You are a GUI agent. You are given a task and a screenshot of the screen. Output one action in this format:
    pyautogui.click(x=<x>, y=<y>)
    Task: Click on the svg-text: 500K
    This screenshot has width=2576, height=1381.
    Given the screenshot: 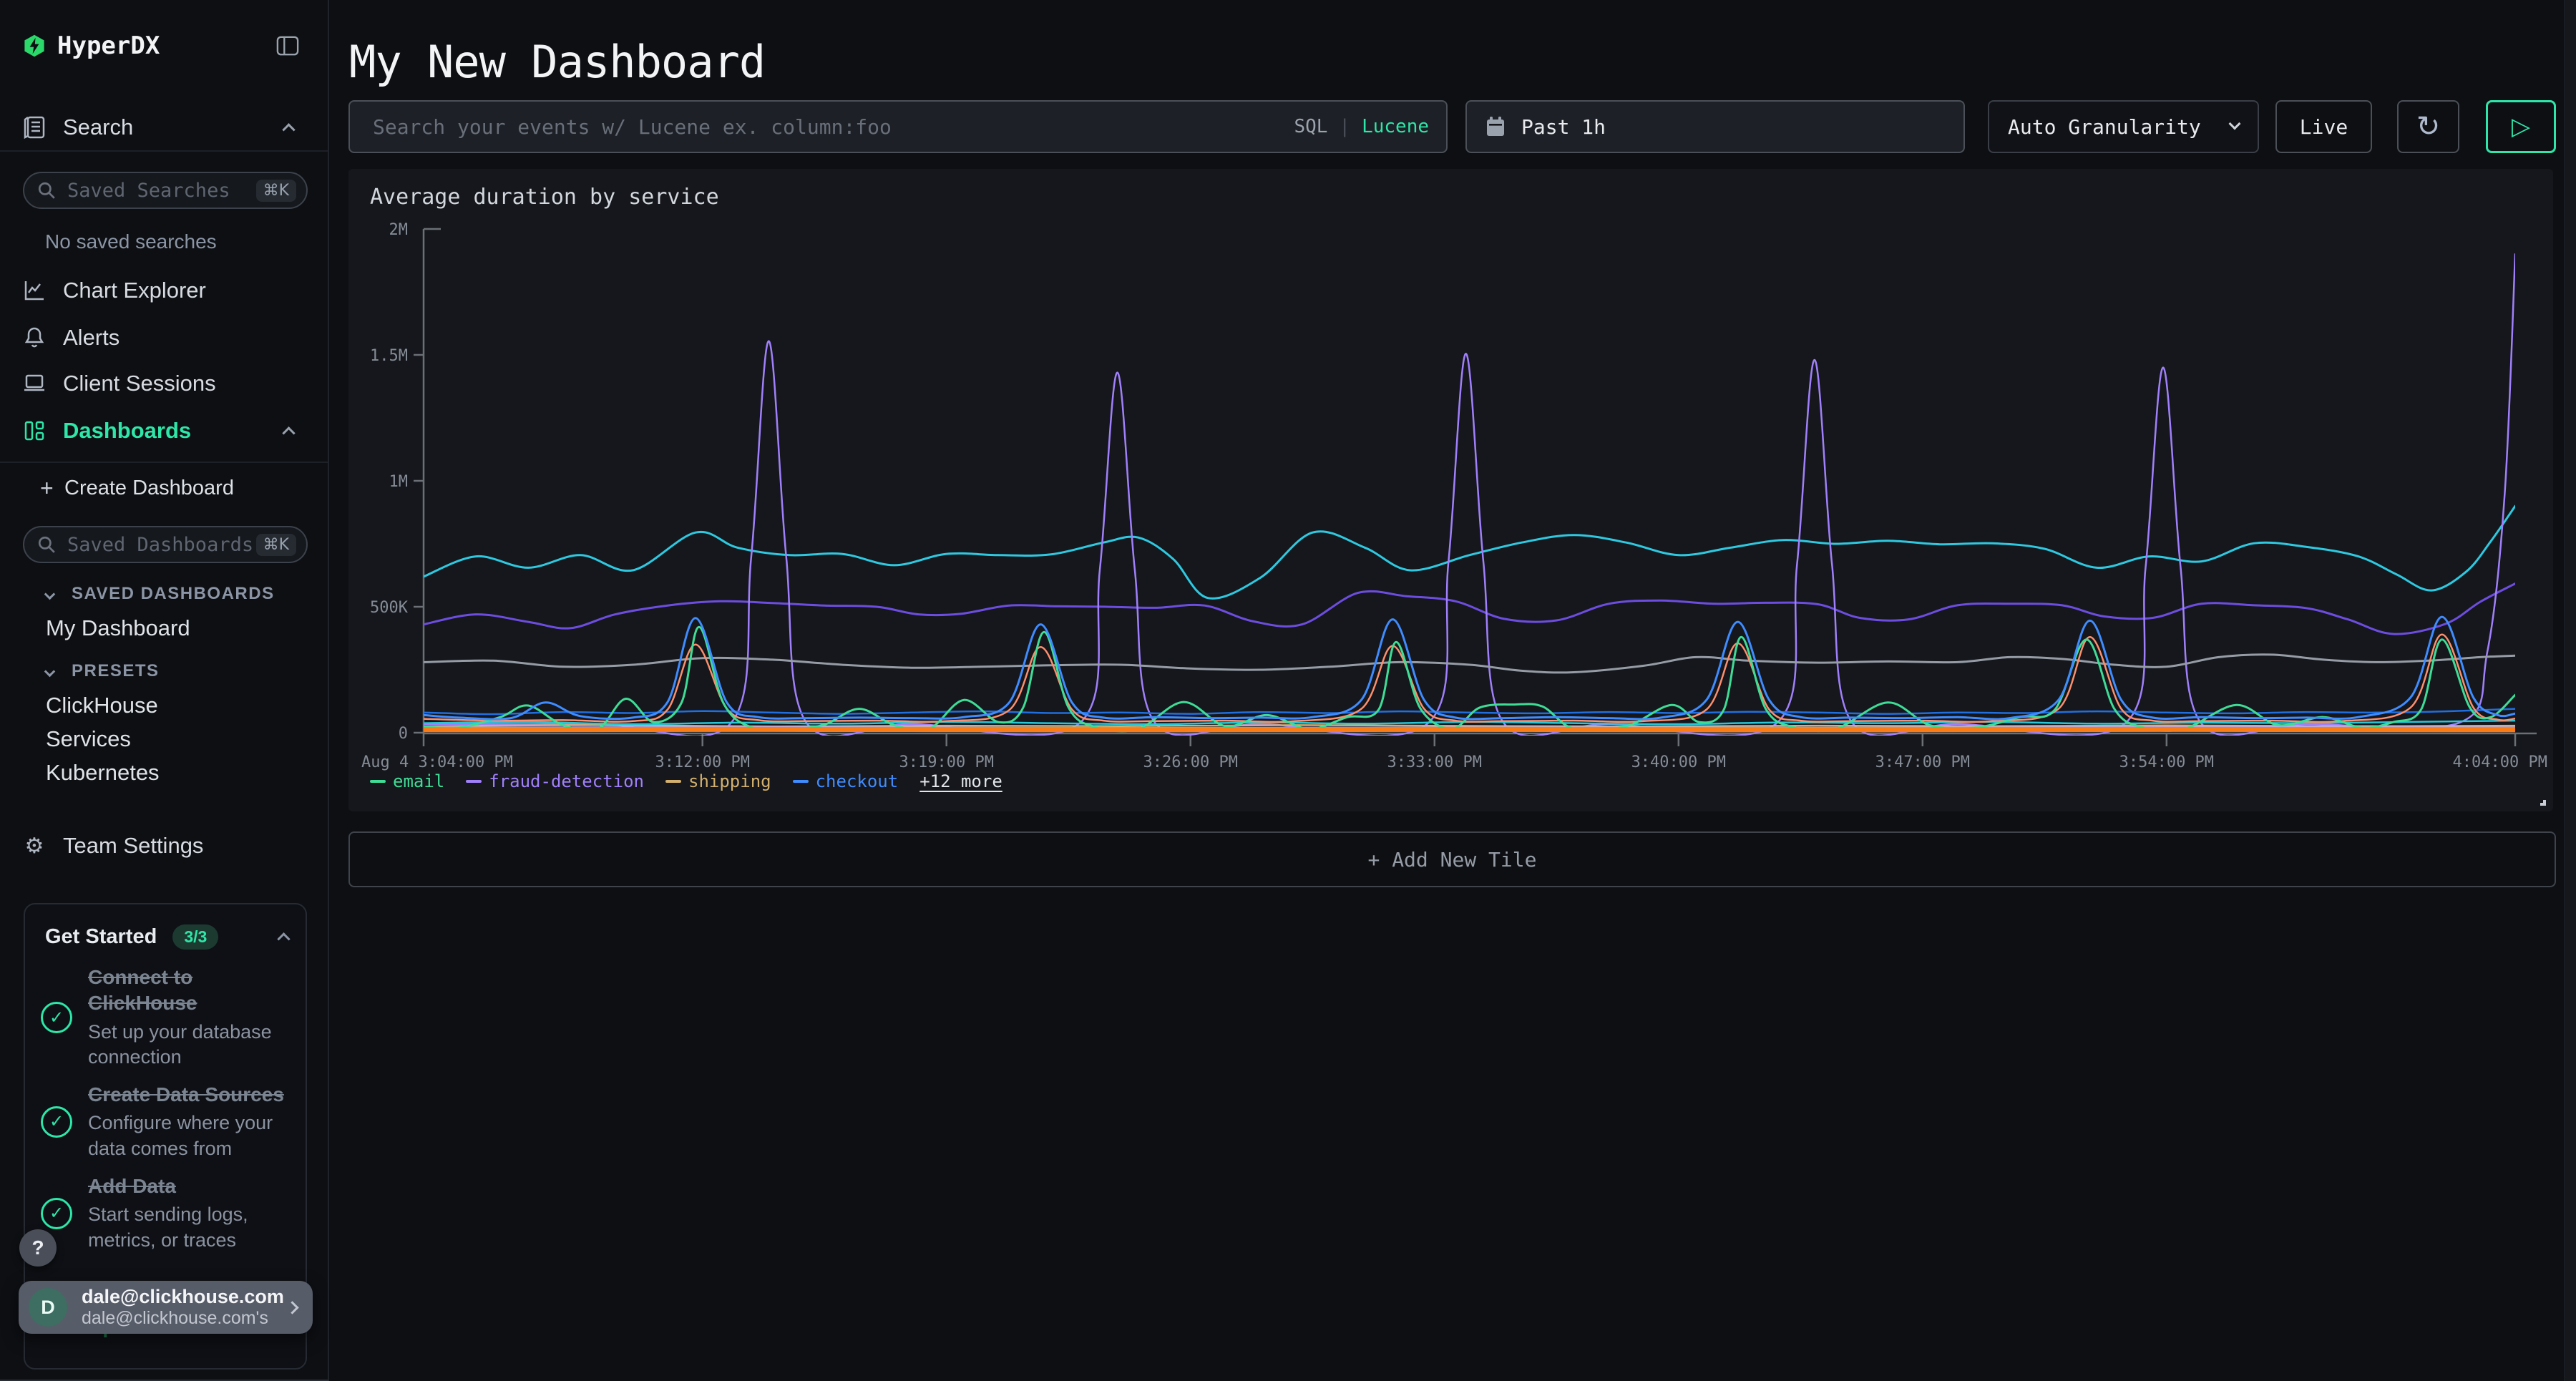 What is the action you would take?
    pyautogui.click(x=390, y=608)
    